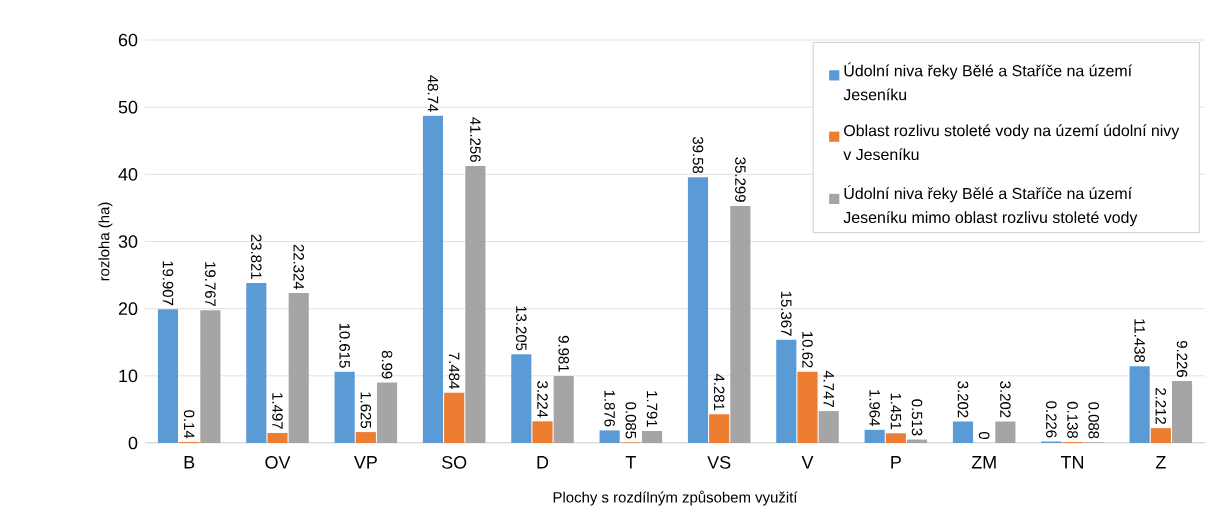 Image resolution: width=1218 pixels, height=528 pixels. Describe the element at coordinates (543, 462) in the screenshot. I see `x-tick-label: D` at that location.